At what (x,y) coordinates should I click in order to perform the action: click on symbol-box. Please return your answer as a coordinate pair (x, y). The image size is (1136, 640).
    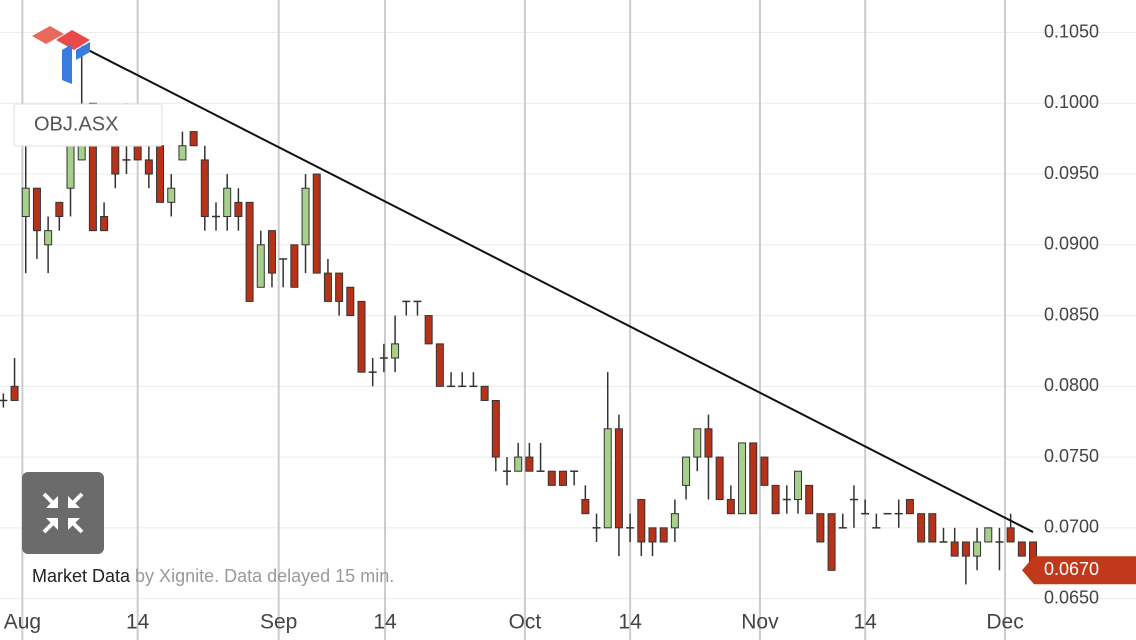
    Looking at the image, I should click on (88, 125).